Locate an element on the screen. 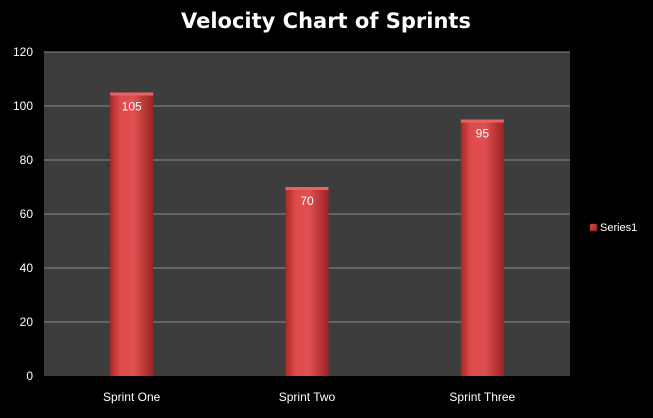 Image resolution: width=653 pixels, height=418 pixels. bar-sprint-two is located at coordinates (307, 281).